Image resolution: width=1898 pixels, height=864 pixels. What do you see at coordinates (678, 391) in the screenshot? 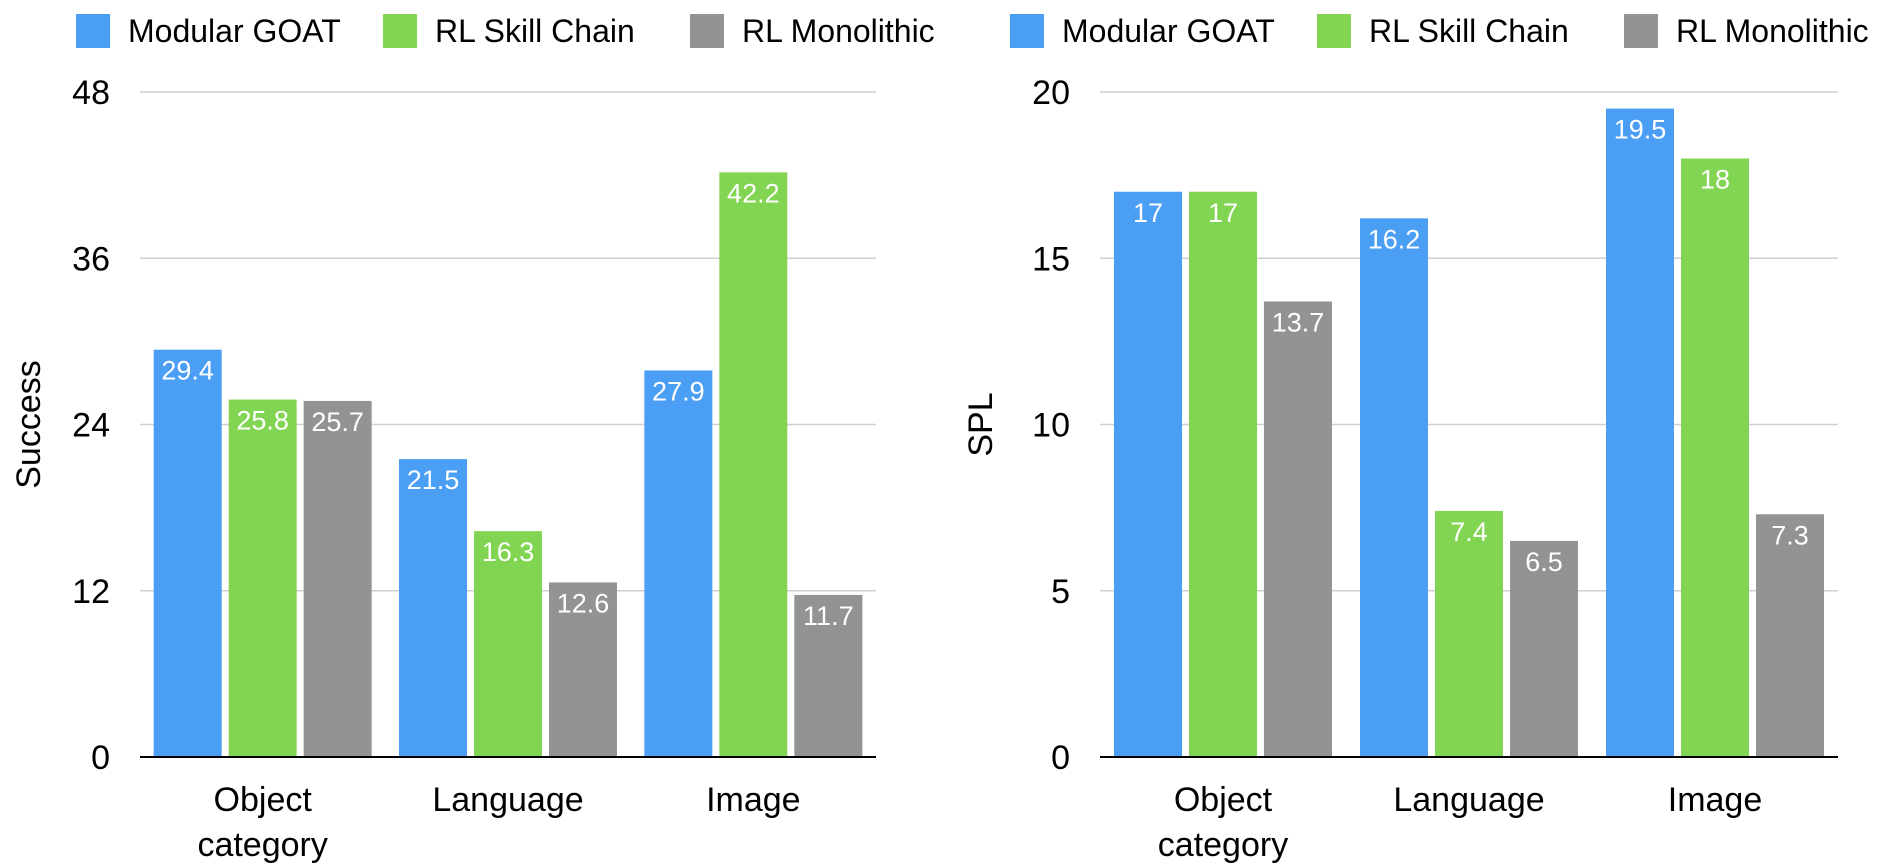
I see `data-label-modular-goat-image: 27.9` at bounding box center [678, 391].